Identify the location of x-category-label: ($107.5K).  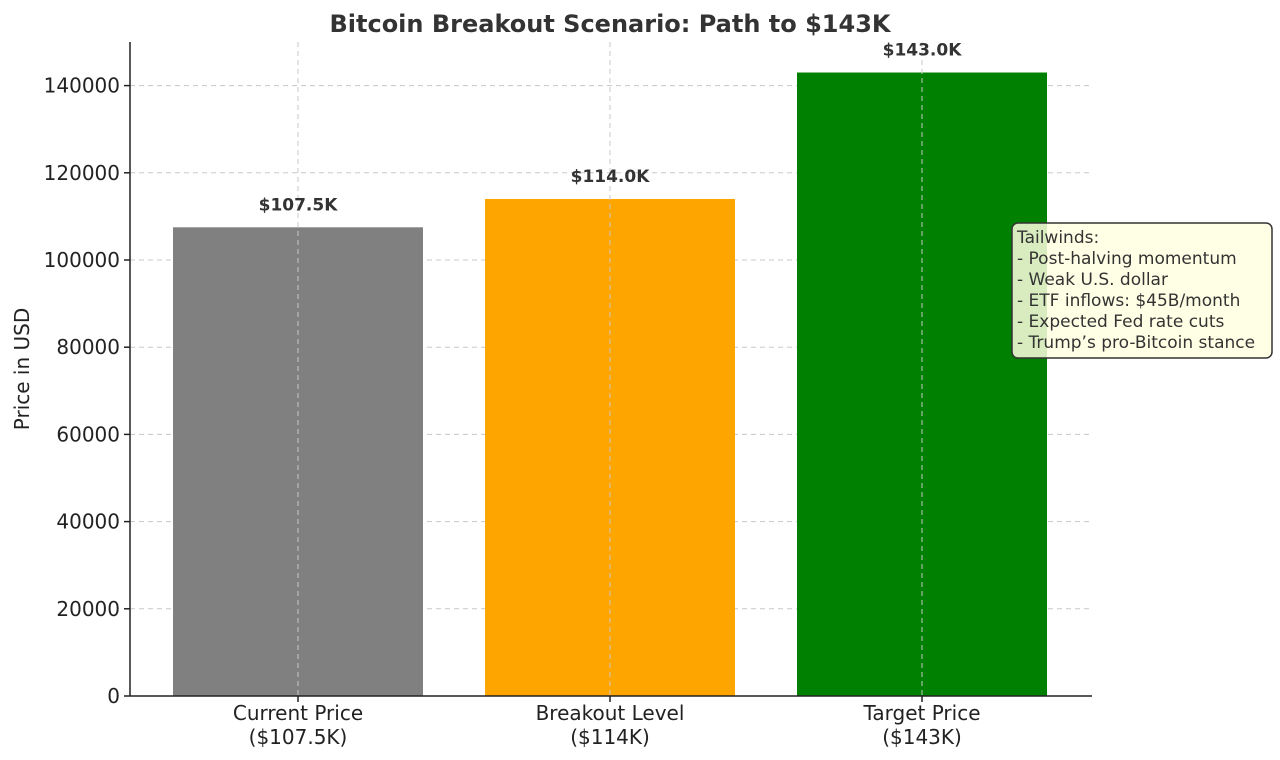
(298, 737).